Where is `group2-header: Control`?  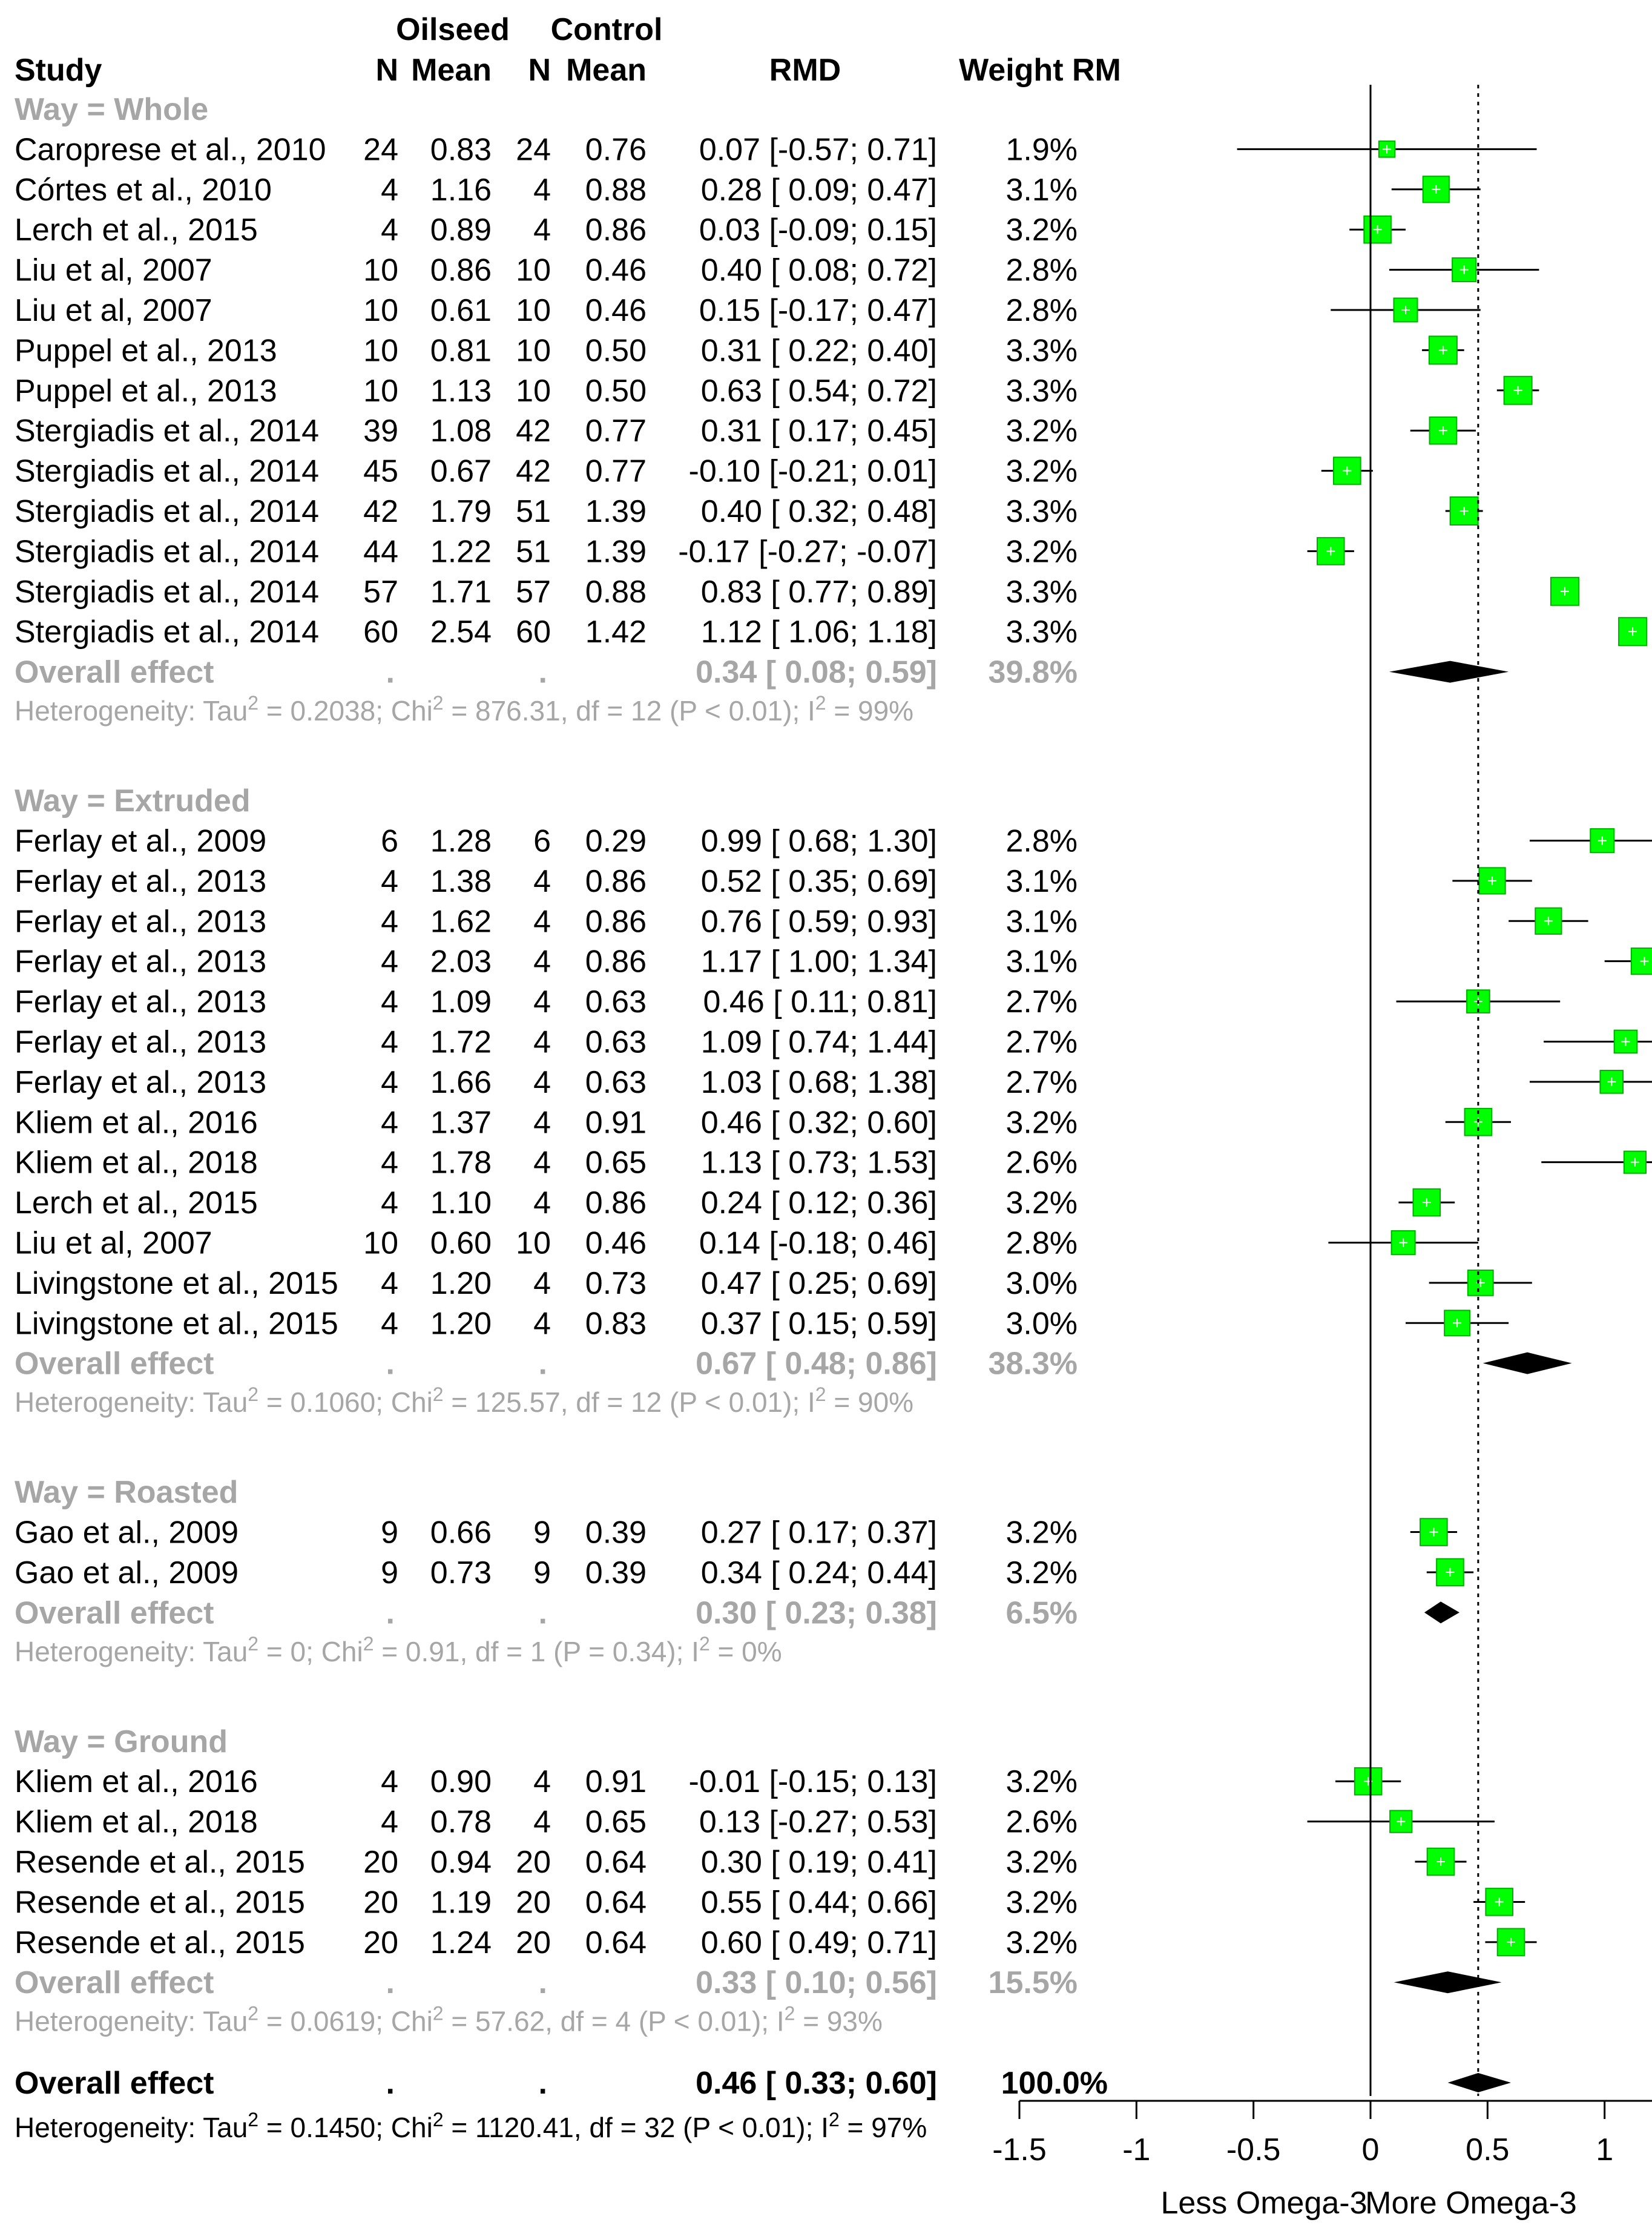 group2-header: Control is located at coordinates (607, 29).